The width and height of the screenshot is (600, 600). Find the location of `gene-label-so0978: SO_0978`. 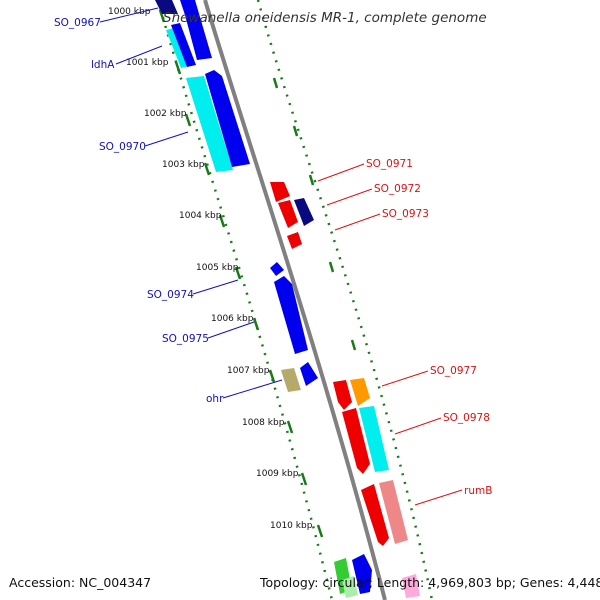

gene-label-so0978: SO_0978 is located at coordinates (466, 418).